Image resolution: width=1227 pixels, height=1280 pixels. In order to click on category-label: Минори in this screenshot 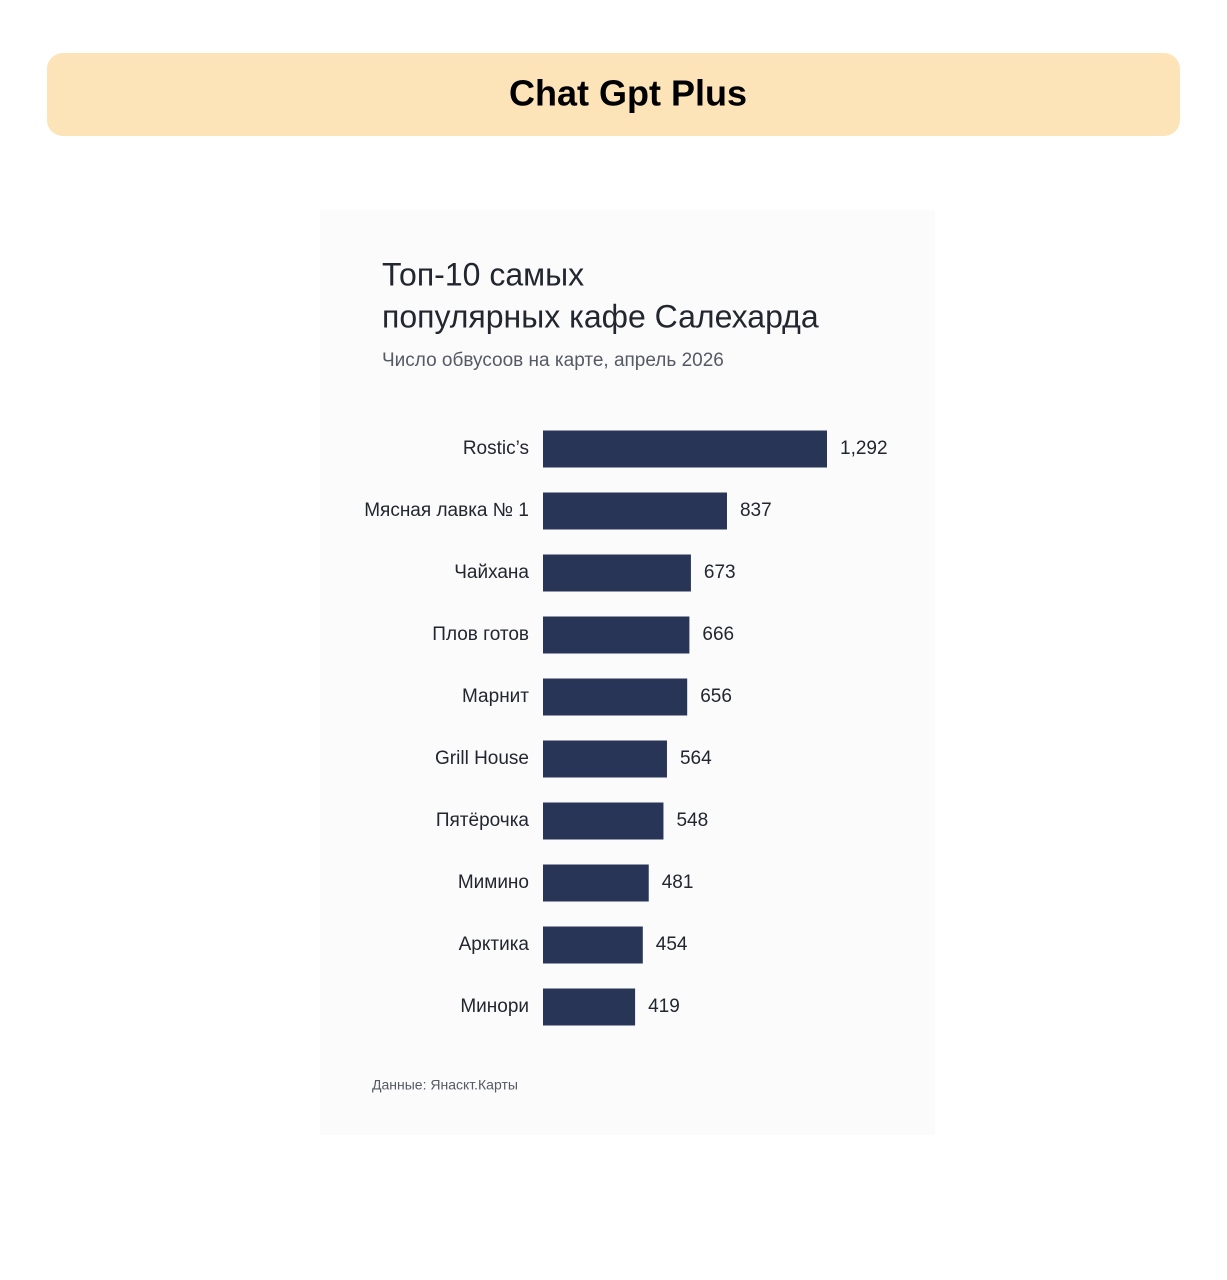, I will do `click(494, 1006)`.